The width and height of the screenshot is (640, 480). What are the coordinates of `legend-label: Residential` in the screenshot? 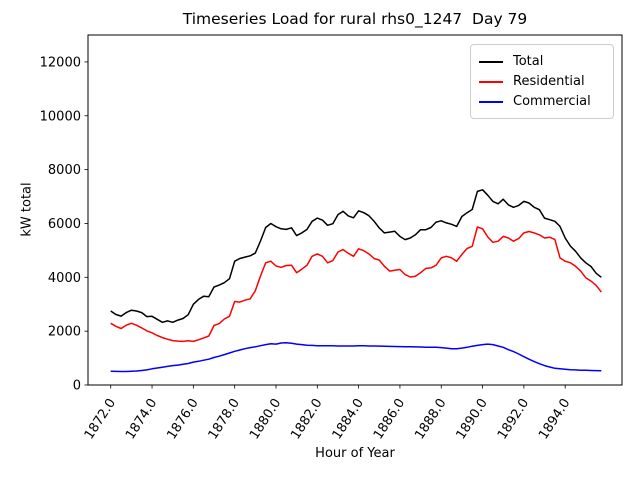 It's located at (549, 81).